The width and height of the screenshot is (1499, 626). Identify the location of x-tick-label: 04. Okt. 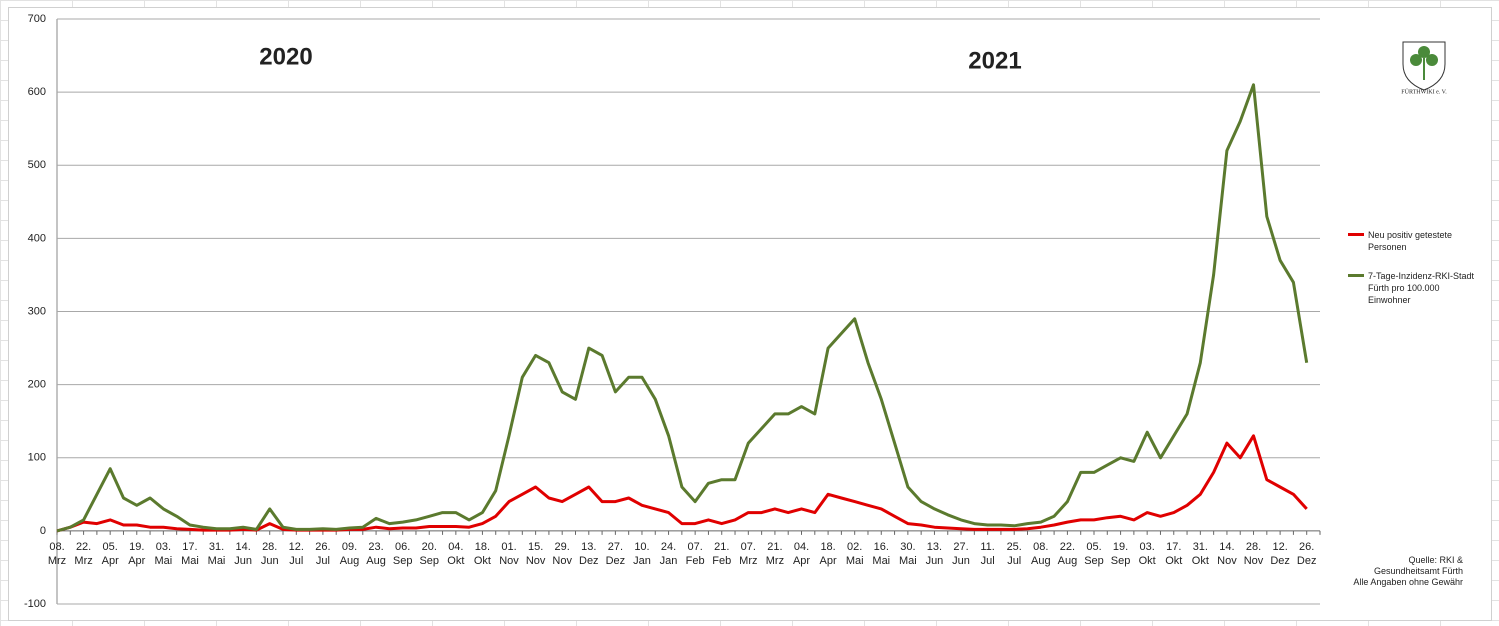
(455, 554).